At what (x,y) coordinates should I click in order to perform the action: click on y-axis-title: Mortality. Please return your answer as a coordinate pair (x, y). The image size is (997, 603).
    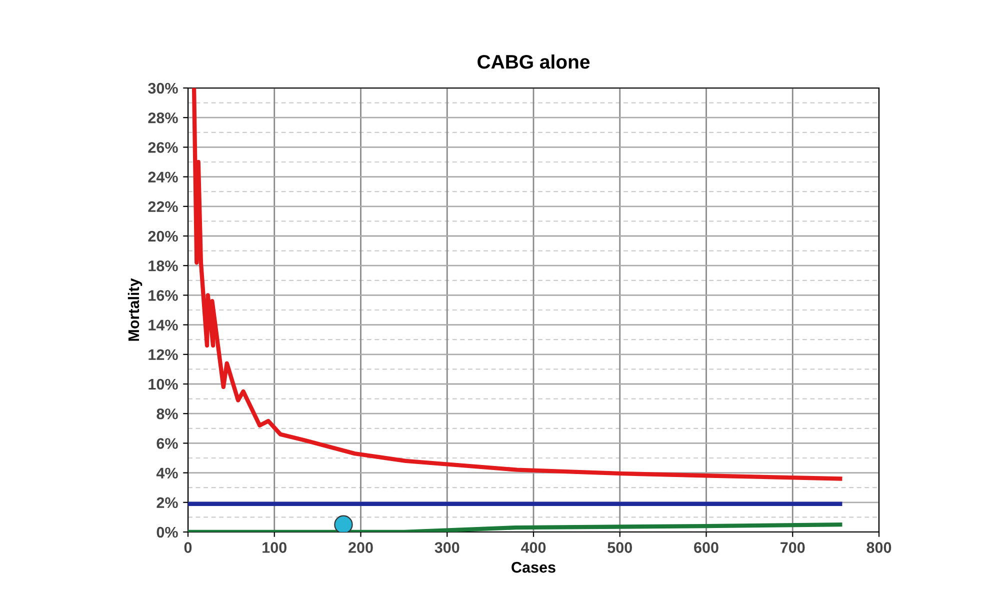
    Looking at the image, I should click on (135, 309).